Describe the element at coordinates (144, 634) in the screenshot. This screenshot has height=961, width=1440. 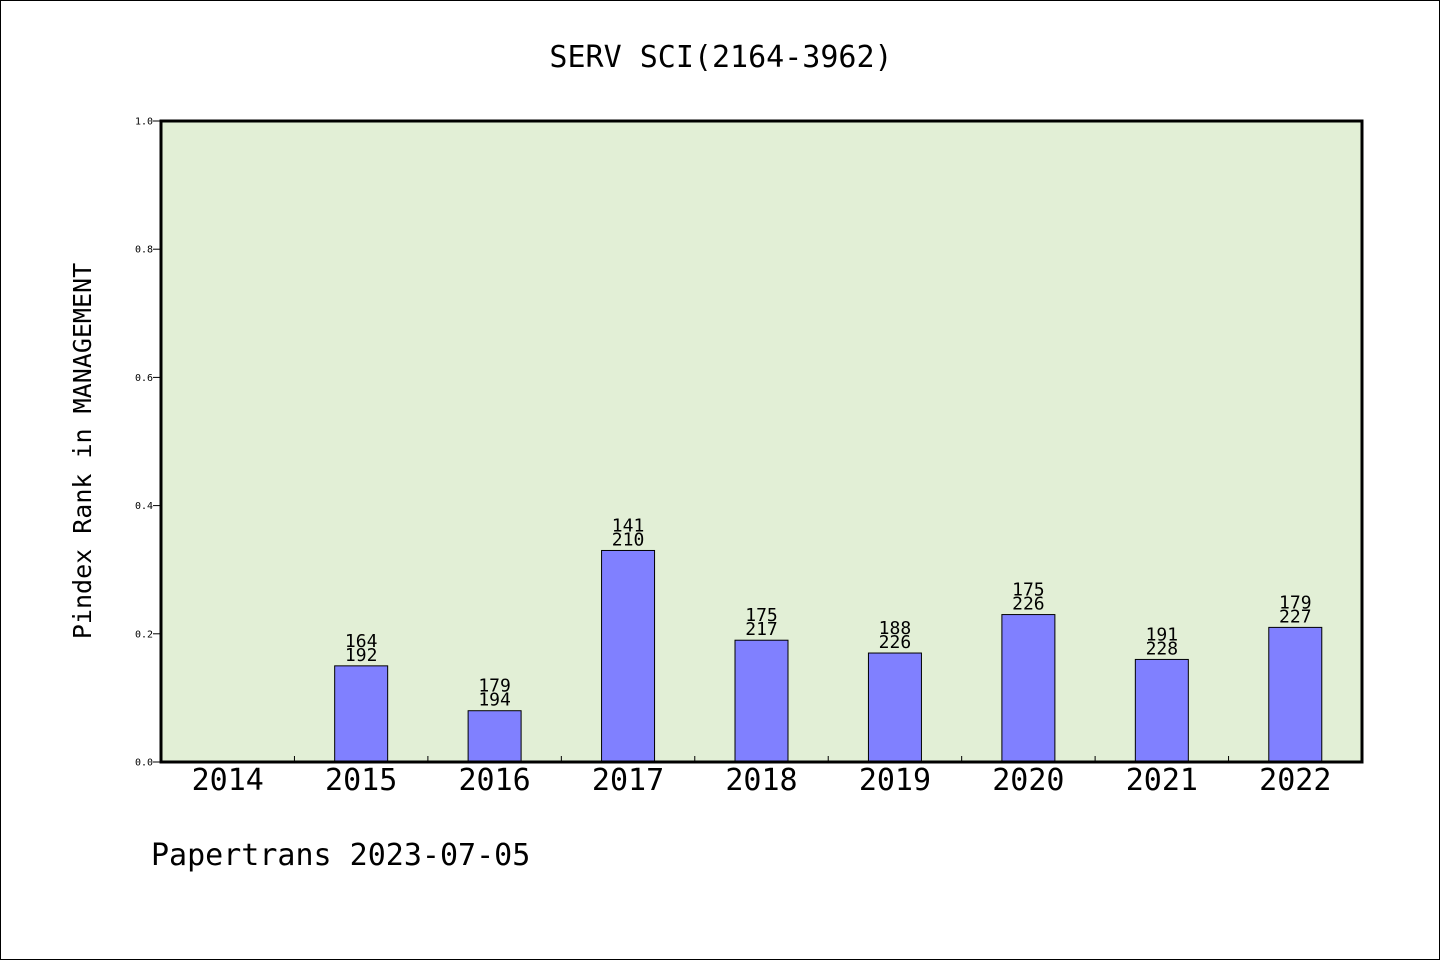
I see `y-tick-label: 0.2` at that location.